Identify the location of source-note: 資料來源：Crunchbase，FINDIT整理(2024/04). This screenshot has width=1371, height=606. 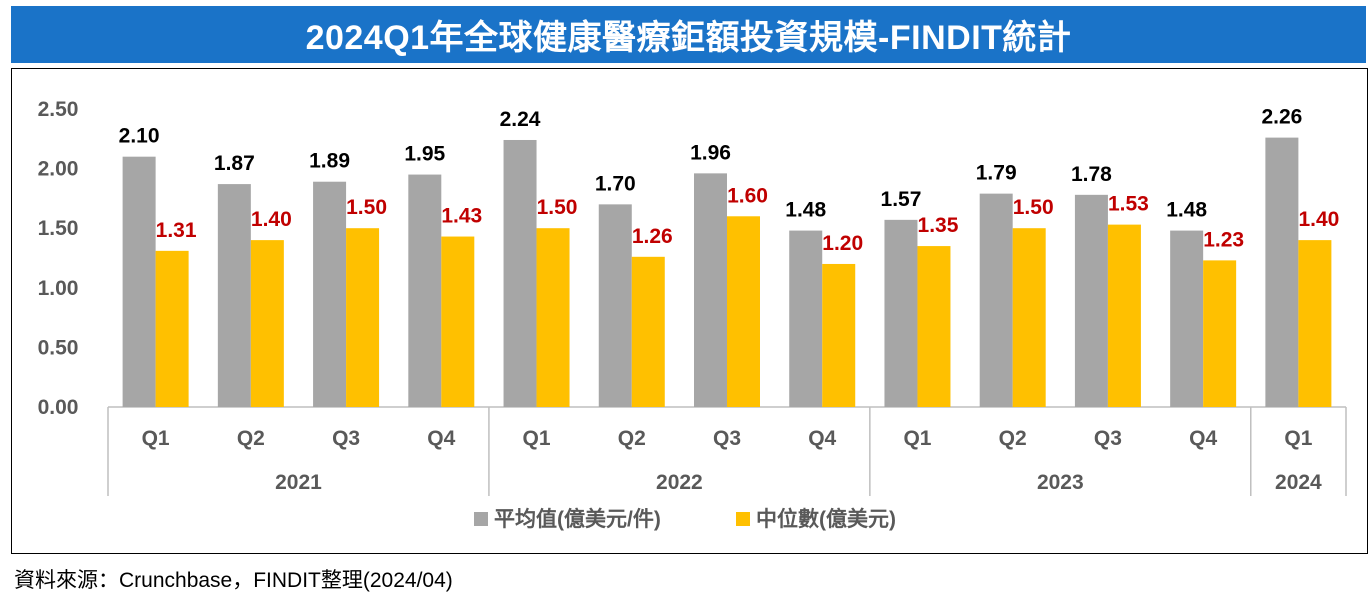
(233, 580).